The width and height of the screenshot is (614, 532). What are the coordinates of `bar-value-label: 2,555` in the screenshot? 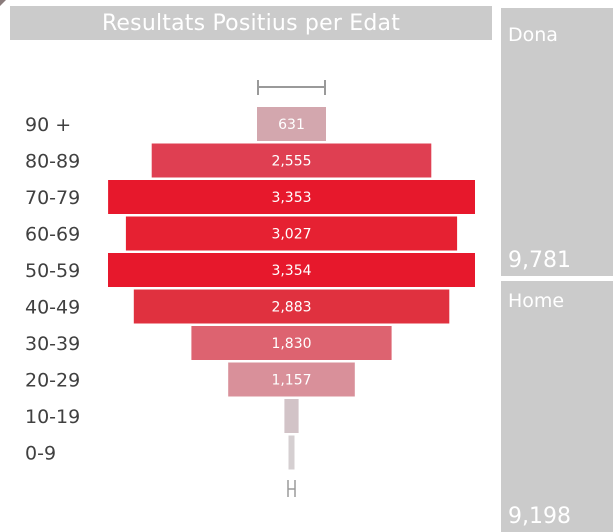 It's located at (291, 162).